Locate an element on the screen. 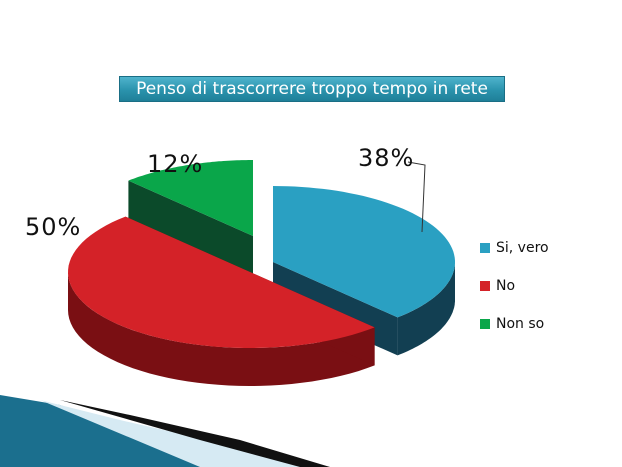  legend-swatch-non-so is located at coordinates (485, 324).